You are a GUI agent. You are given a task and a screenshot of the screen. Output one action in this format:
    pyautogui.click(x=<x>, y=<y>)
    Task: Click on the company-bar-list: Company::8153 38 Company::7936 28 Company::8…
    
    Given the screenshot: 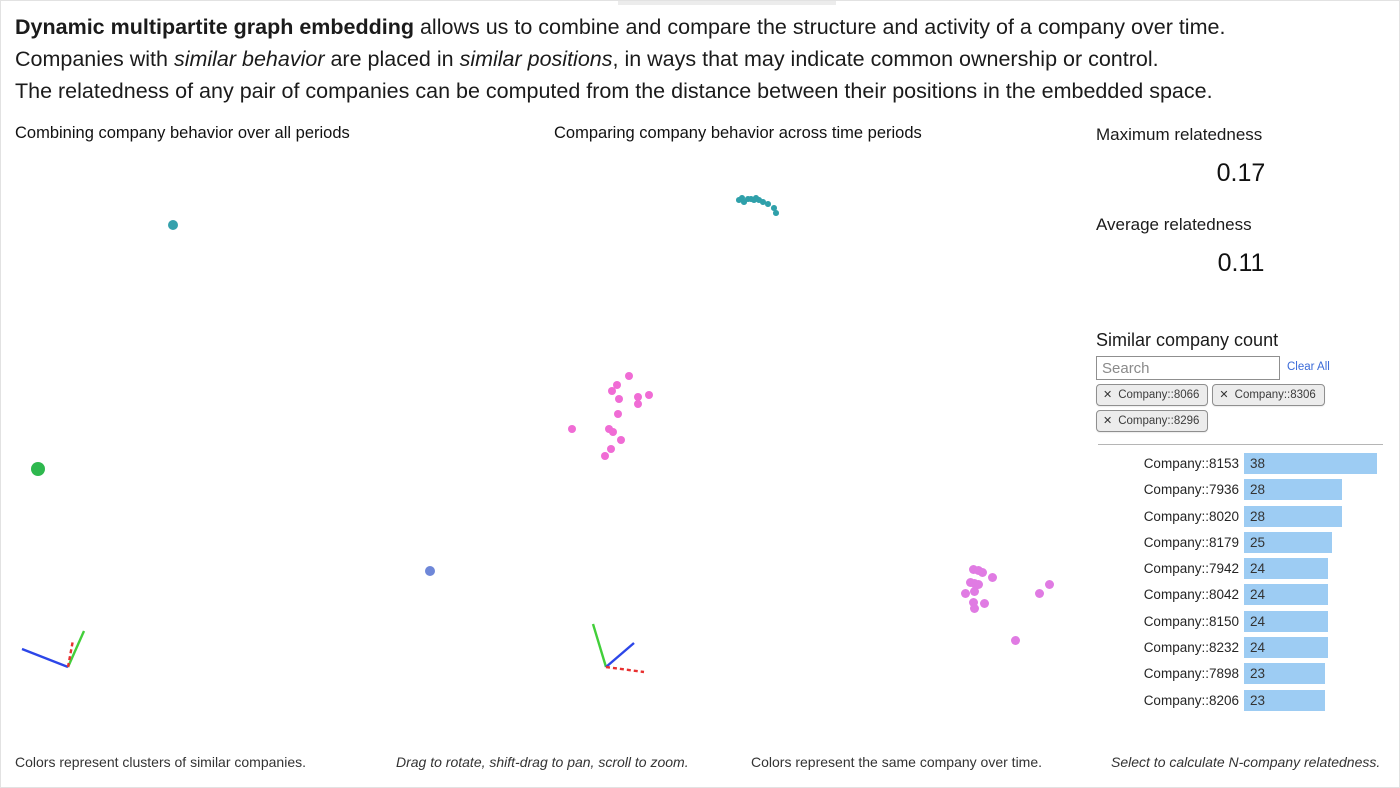 What is the action you would take?
    pyautogui.click(x=1241, y=584)
    